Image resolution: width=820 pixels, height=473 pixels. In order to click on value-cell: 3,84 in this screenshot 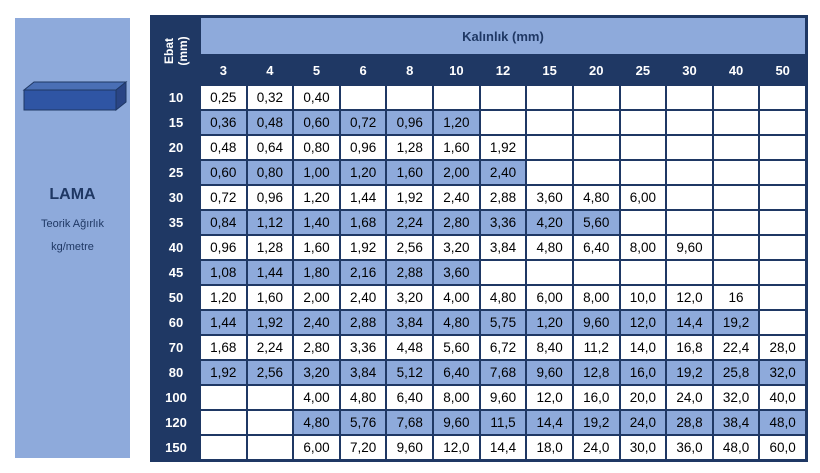, I will do `click(363, 372)`.